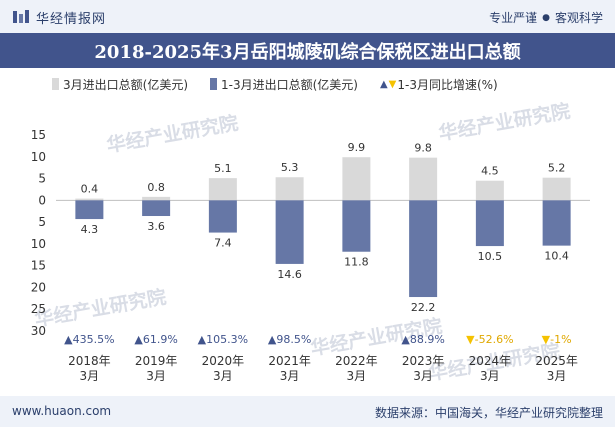  Describe the element at coordinates (423, 361) in the screenshot. I see `x-tick-label: 2023年` at that location.